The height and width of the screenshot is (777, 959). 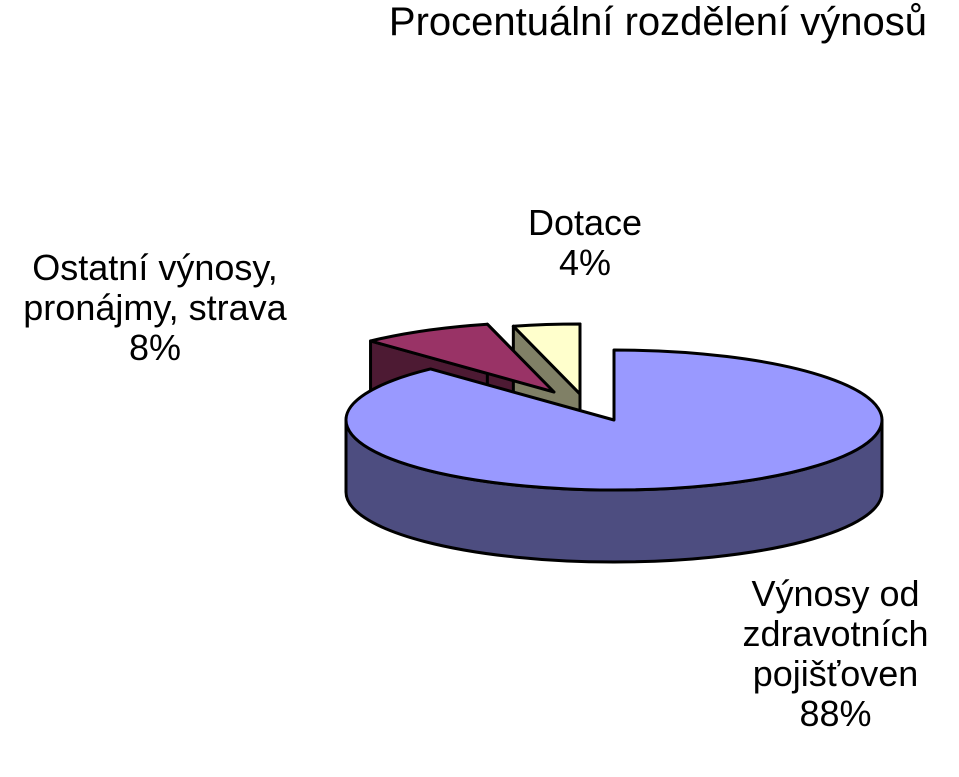 What do you see at coordinates (835, 593) in the screenshot?
I see `slice-label-insurance-line-1: Výnosy od` at bounding box center [835, 593].